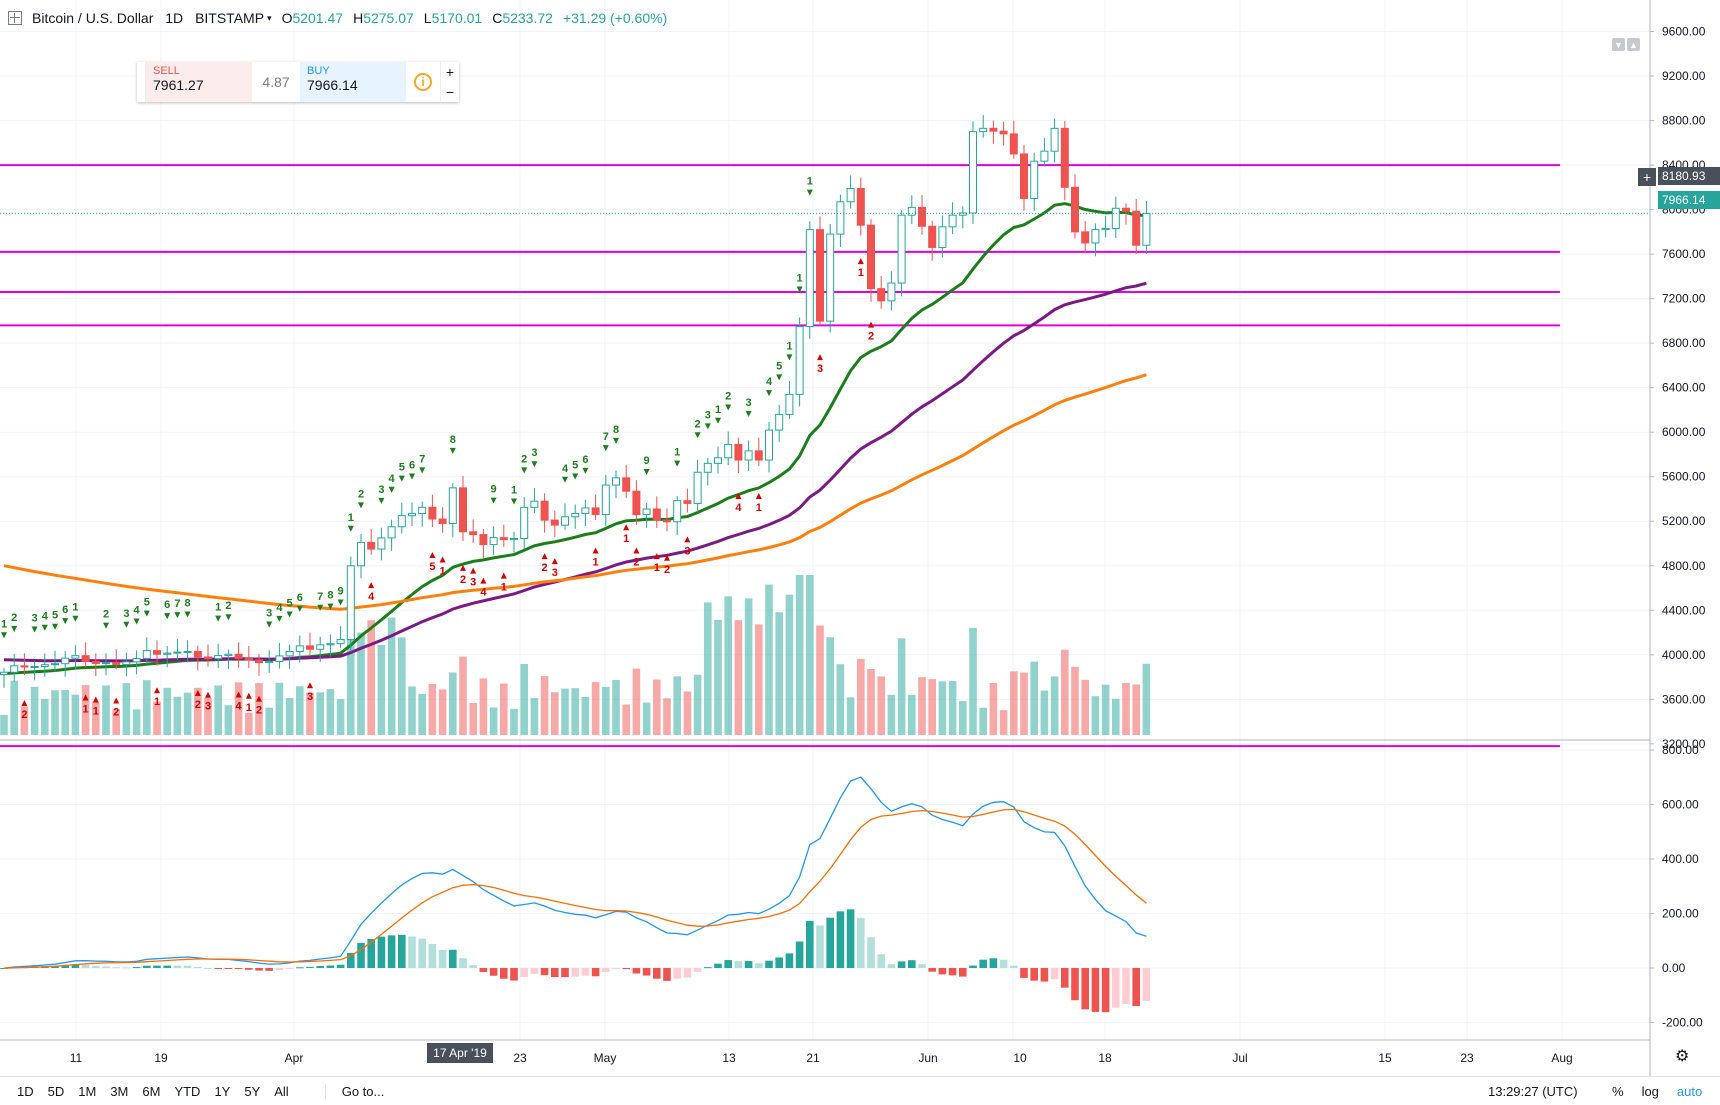  What do you see at coordinates (1618, 1091) in the screenshot?
I see `percent-toggle: %` at bounding box center [1618, 1091].